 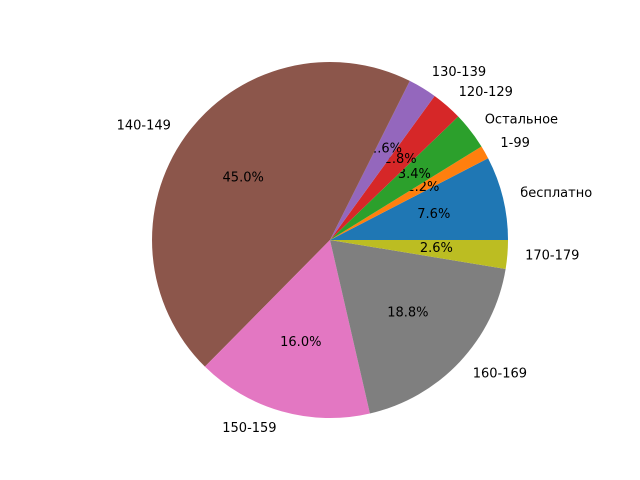 I want to click on pie-percent-label: 2.8%, so click(x=400, y=159).